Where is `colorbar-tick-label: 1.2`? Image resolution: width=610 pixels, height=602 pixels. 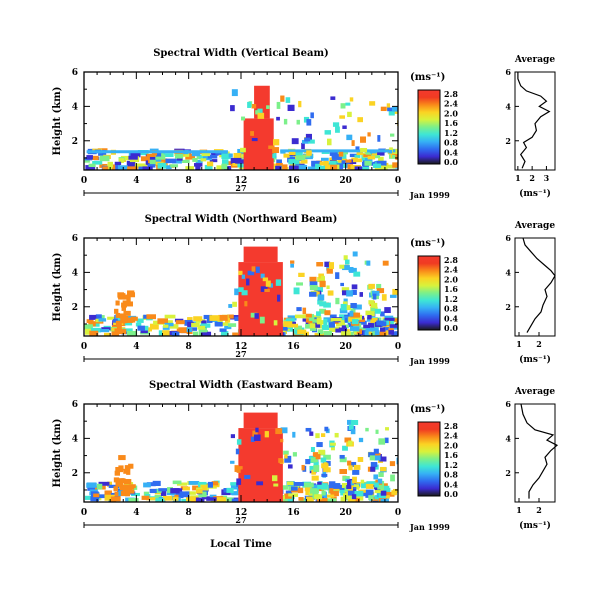 colorbar-tick-label: 1.2 is located at coordinates (451, 465).